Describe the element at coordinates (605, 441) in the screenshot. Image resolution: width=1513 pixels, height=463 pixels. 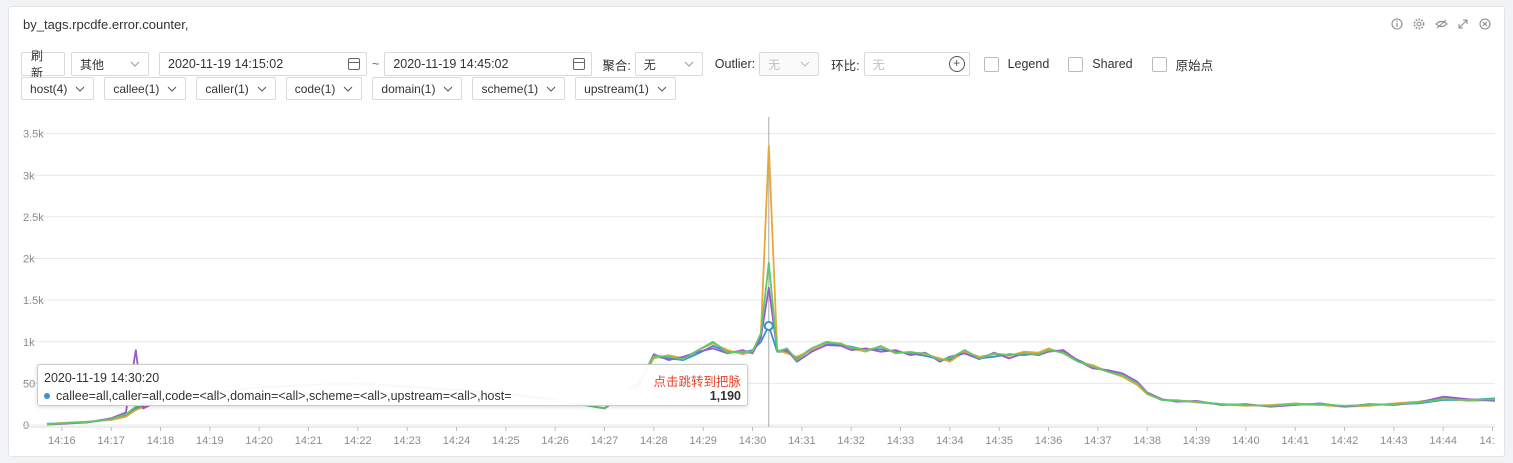
I see `x-tick-label: 14:27` at that location.